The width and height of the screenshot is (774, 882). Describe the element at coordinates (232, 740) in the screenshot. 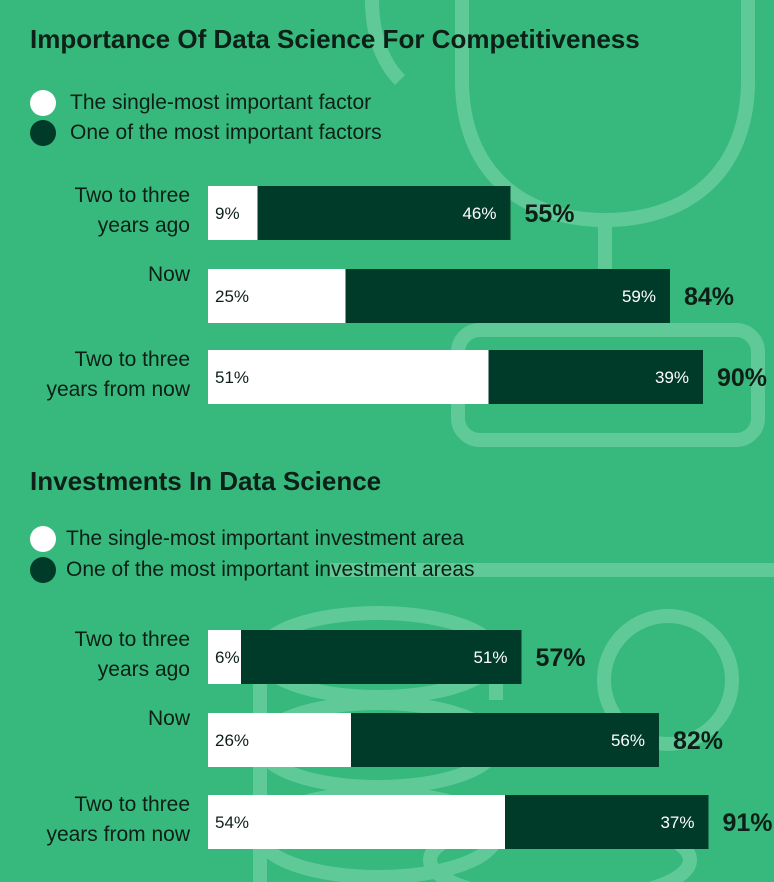

I see `data-label-single-most: 26%` at that location.